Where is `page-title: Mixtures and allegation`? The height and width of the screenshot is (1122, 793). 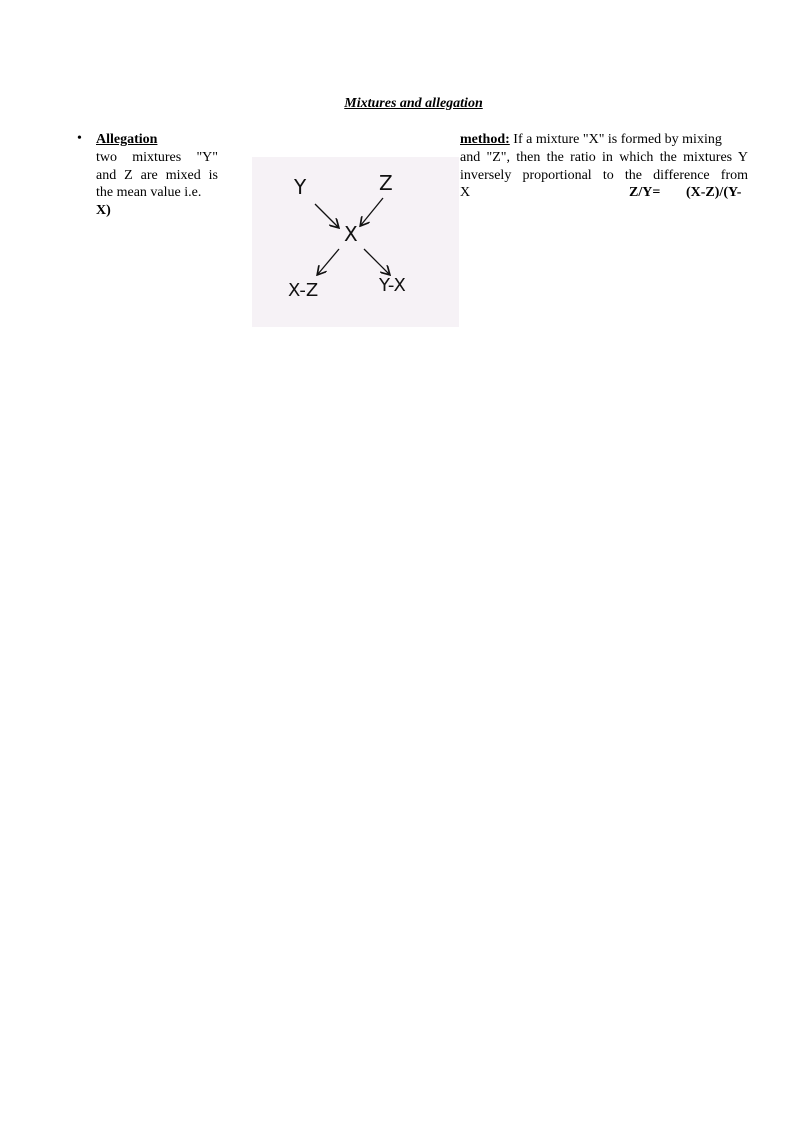 page-title: Mixtures and allegation is located at coordinates (413, 103).